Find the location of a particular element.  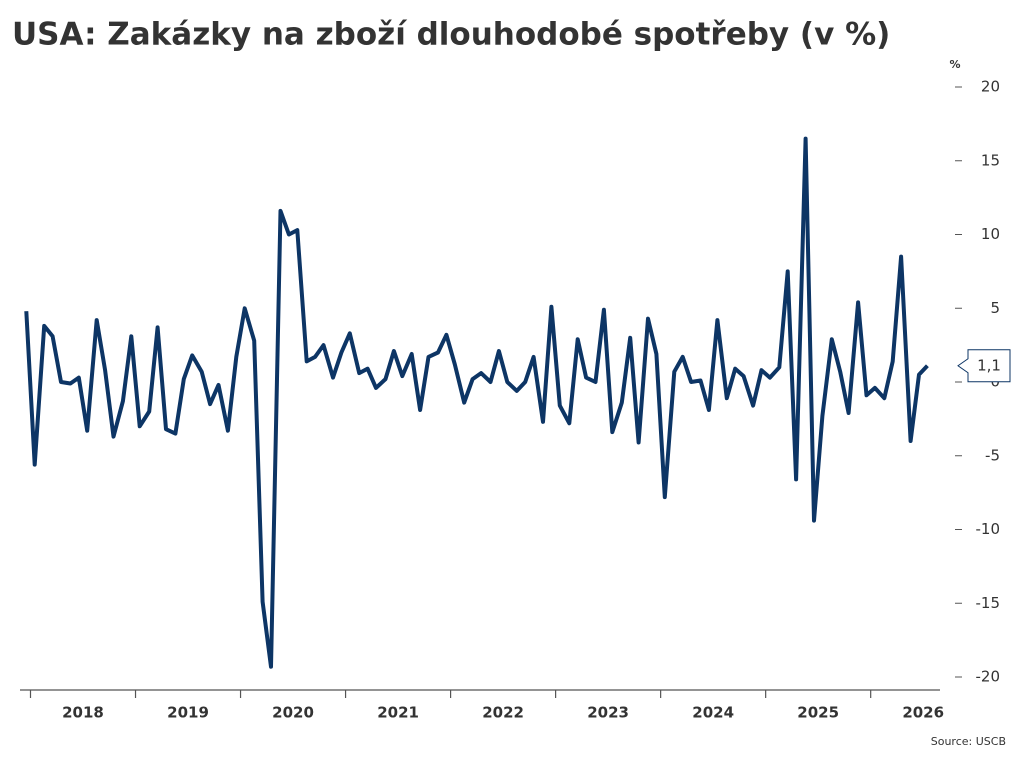

source: Source: USCB is located at coordinates (968, 741).